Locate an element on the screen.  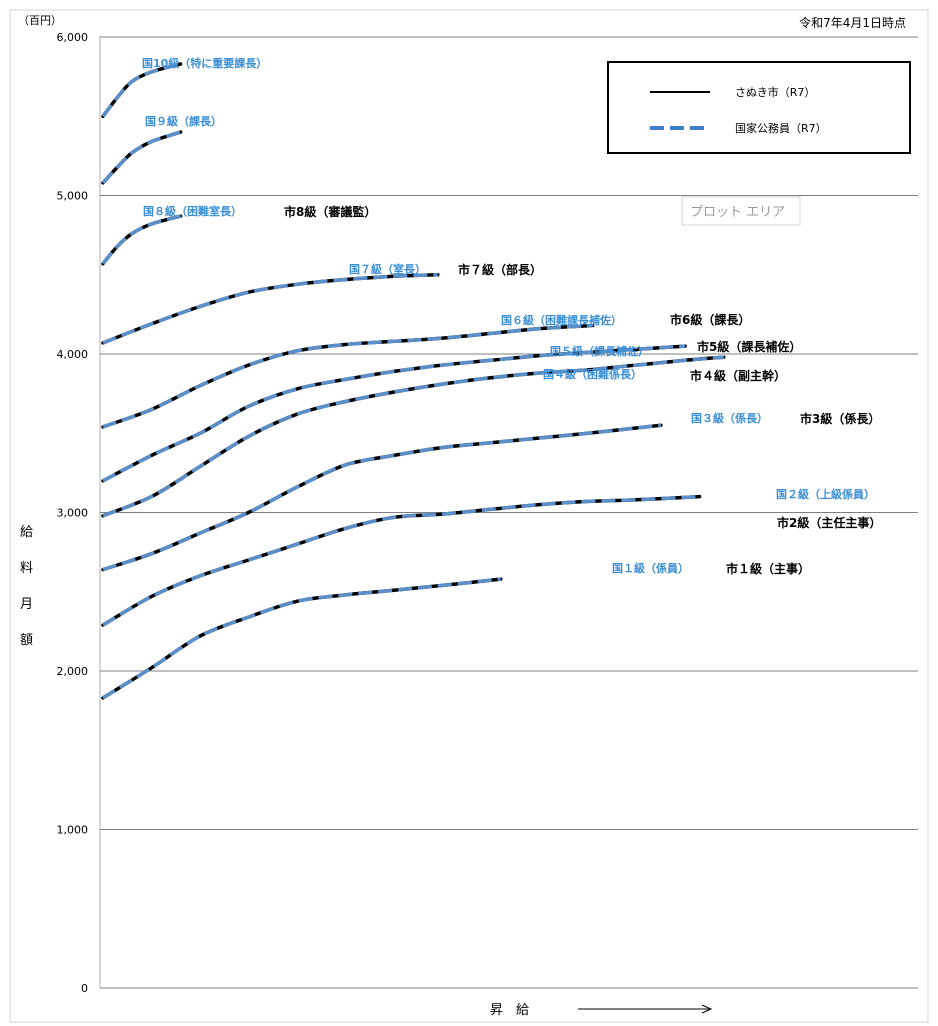
series-label-shi: 市2級（主任主事） is located at coordinates (829, 522).